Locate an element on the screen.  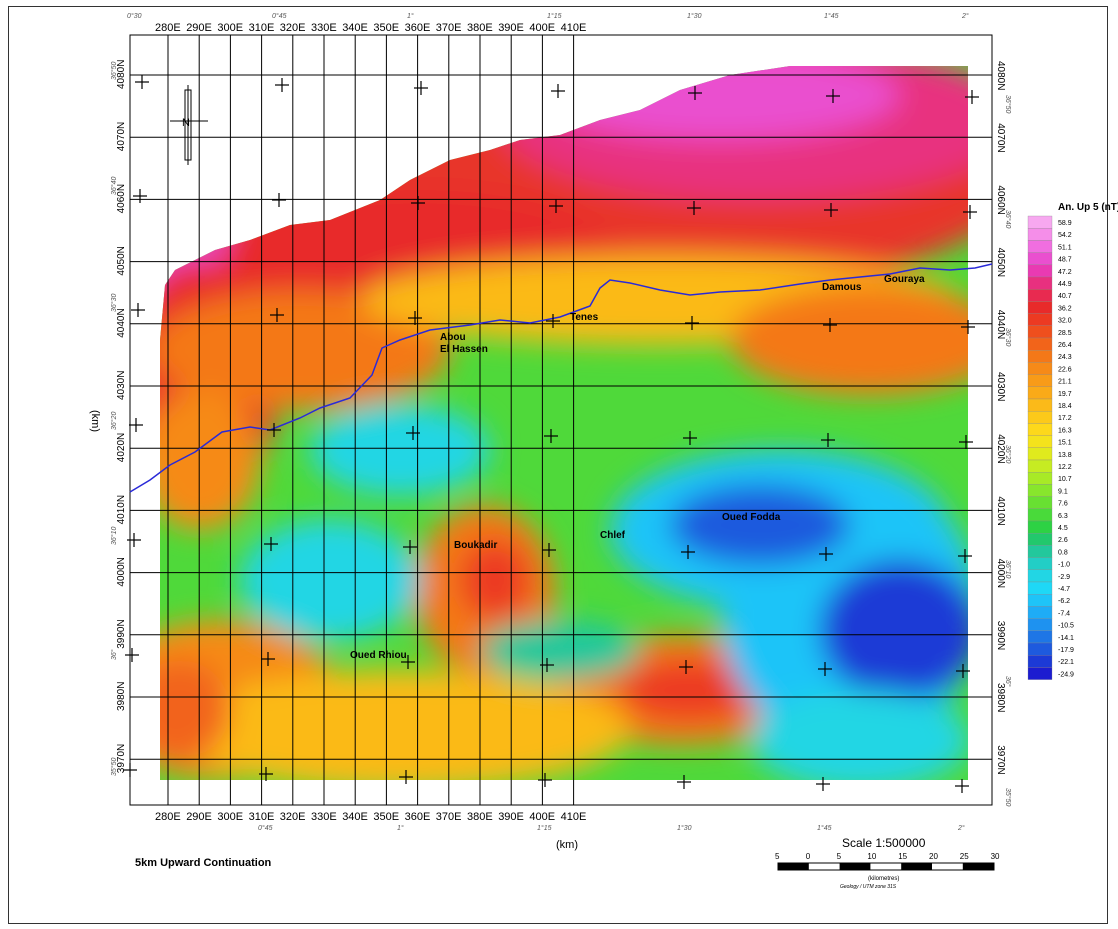
y-tick-label-left: 3970N is located at coordinates (121, 758).